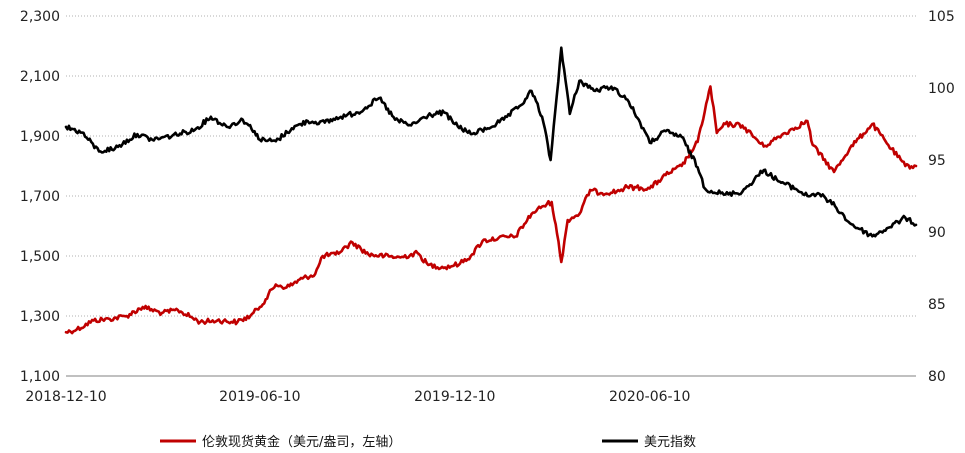 Image resolution: width=965 pixels, height=453 pixels. Describe the element at coordinates (937, 161) in the screenshot. I see `y-right-tick-label: 95` at that location.